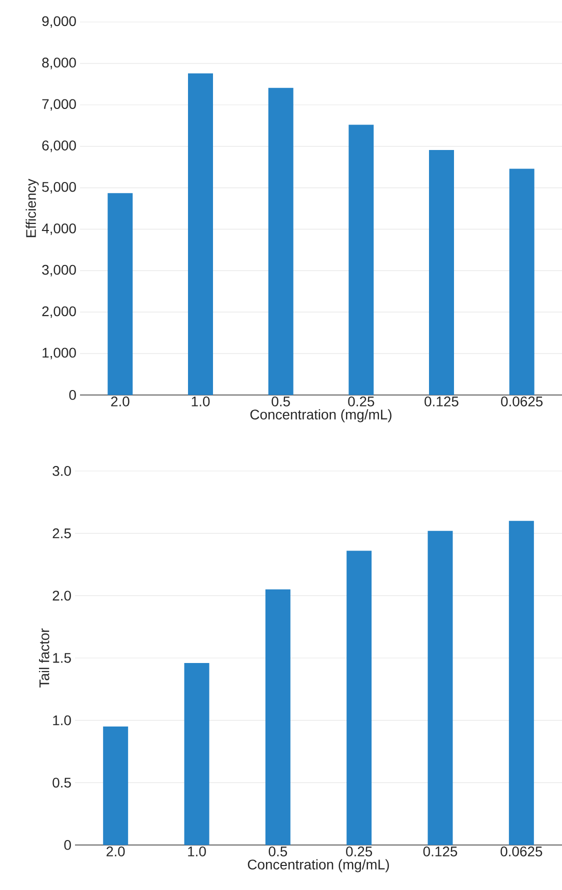  Describe the element at coordinates (59, 64) in the screenshot. I see `y-tick-label: 8,000` at that location.